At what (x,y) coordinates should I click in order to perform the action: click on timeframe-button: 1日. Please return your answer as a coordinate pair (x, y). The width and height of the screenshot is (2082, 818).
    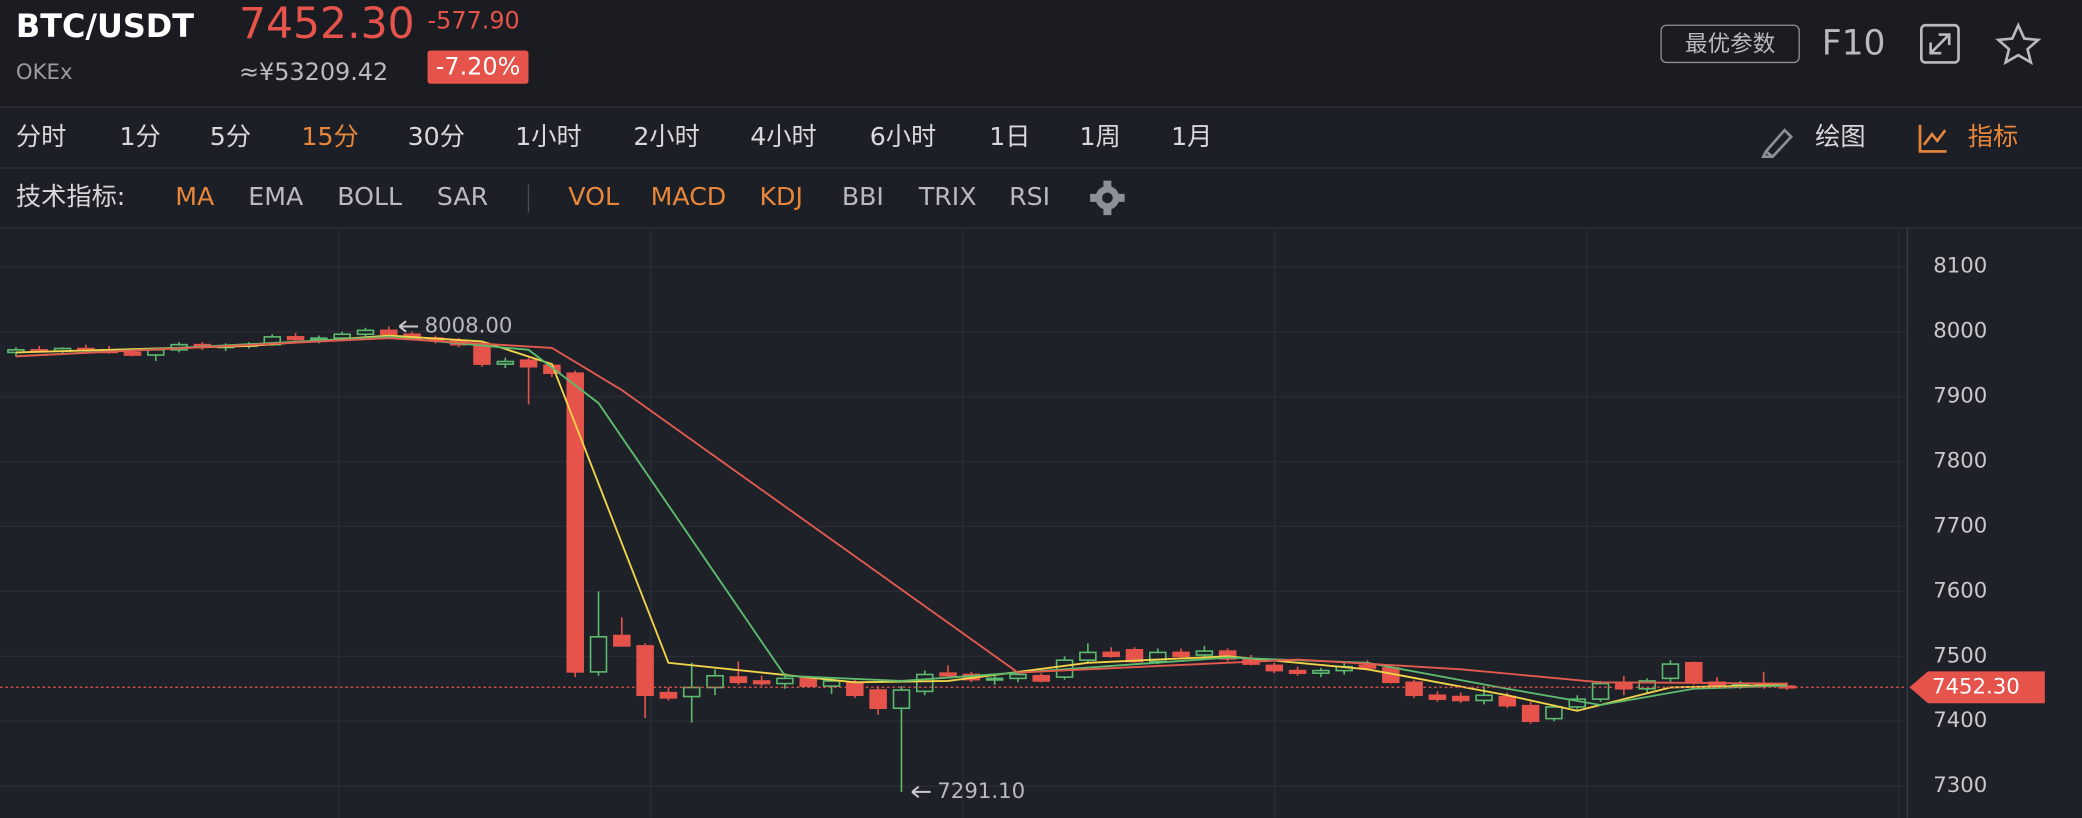
    Looking at the image, I should click on (1009, 136).